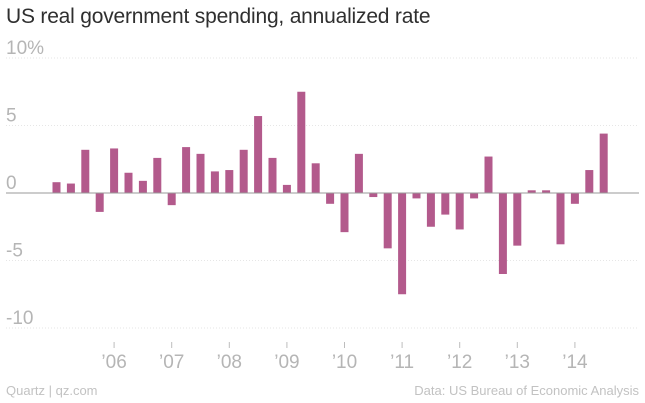 The height and width of the screenshot is (403, 645). Describe the element at coordinates (459, 362) in the screenshot. I see `x-tick-label: ’12` at that location.